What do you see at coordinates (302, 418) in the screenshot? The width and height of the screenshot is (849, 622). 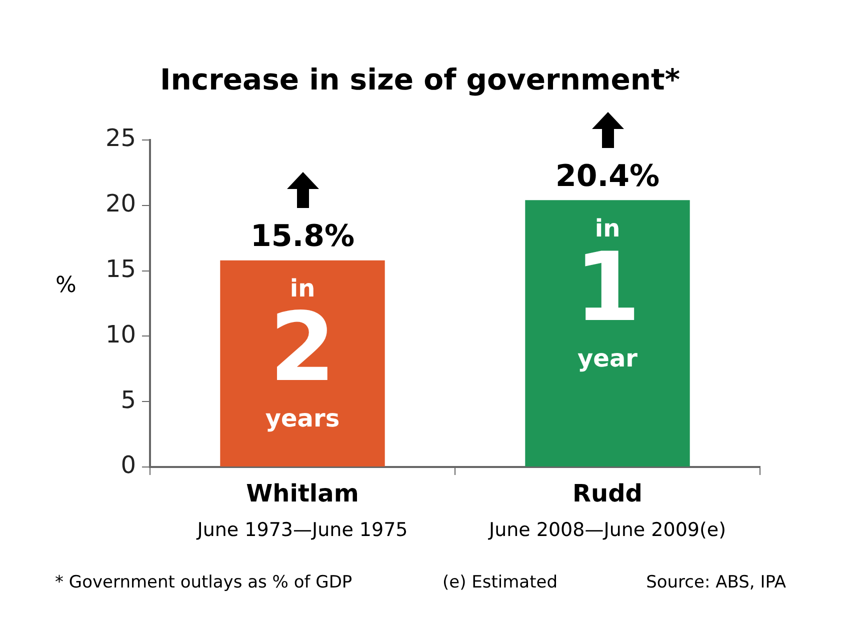 I see `annotation: years` at bounding box center [302, 418].